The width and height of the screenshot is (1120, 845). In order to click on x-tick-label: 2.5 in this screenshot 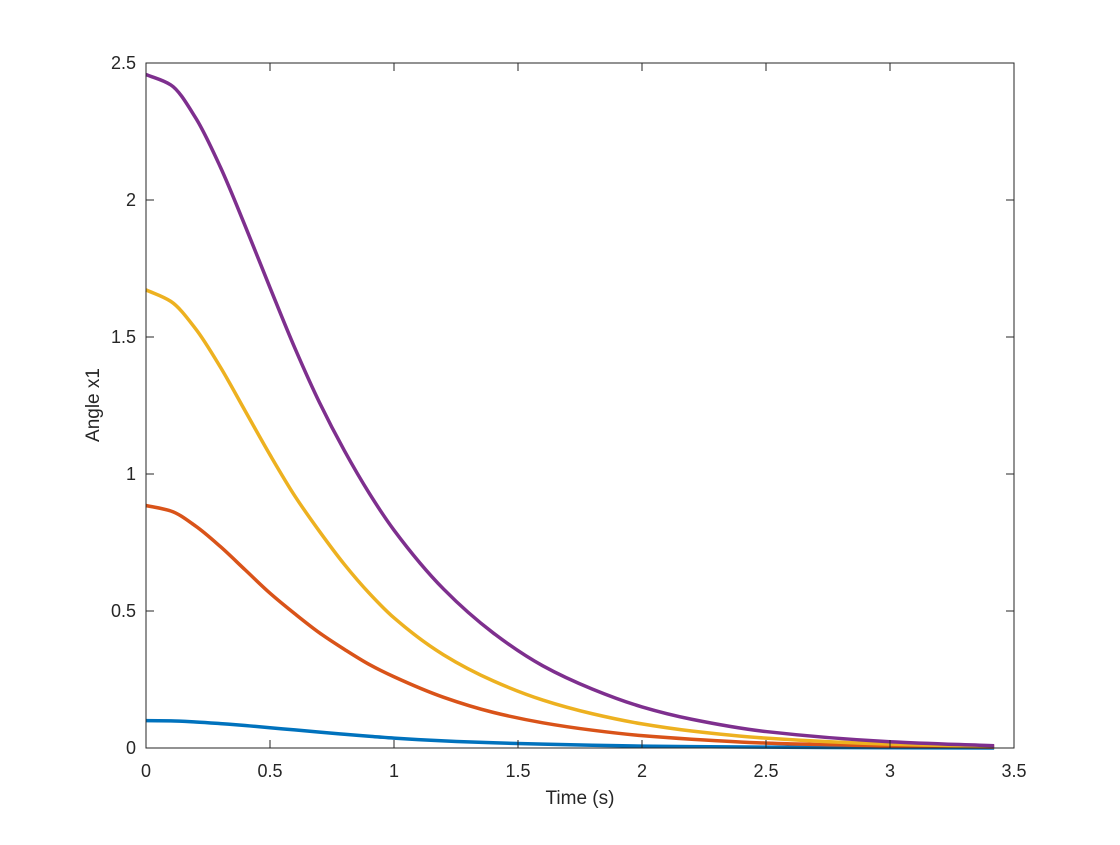, I will do `click(765, 771)`.